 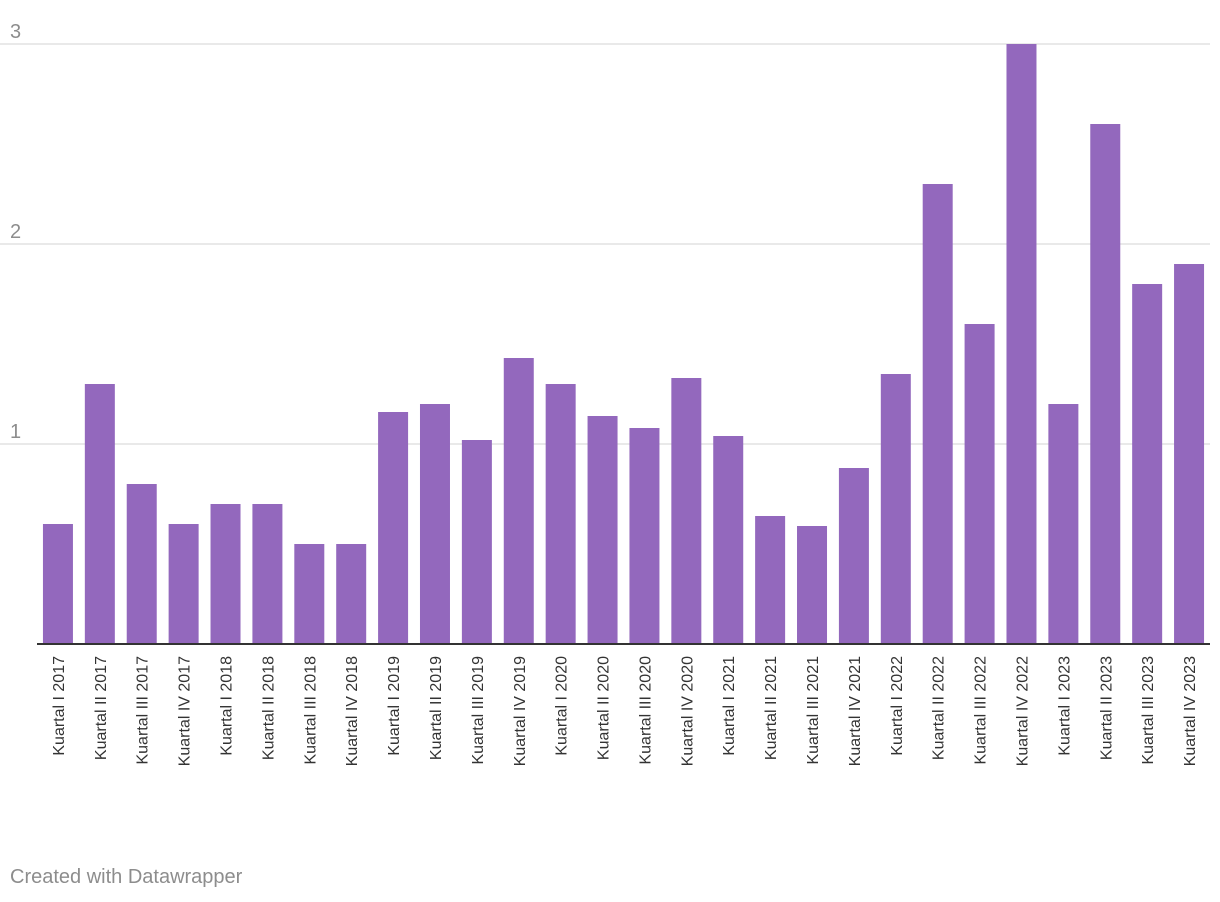 What do you see at coordinates (59, 706) in the screenshot?
I see `x-tick-label: Kuartal I 2017` at bounding box center [59, 706].